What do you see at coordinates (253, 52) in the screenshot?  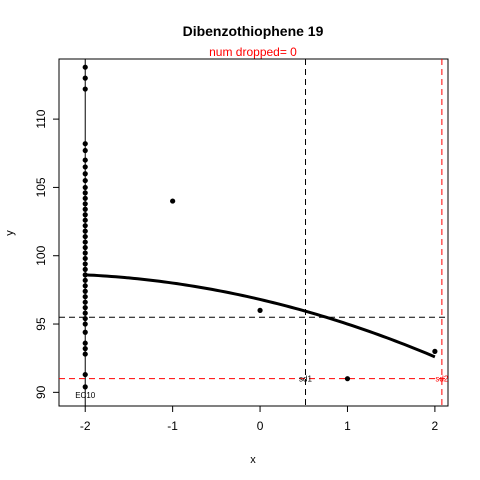 I see `chart-subtitle: num dropped= 0` at bounding box center [253, 52].